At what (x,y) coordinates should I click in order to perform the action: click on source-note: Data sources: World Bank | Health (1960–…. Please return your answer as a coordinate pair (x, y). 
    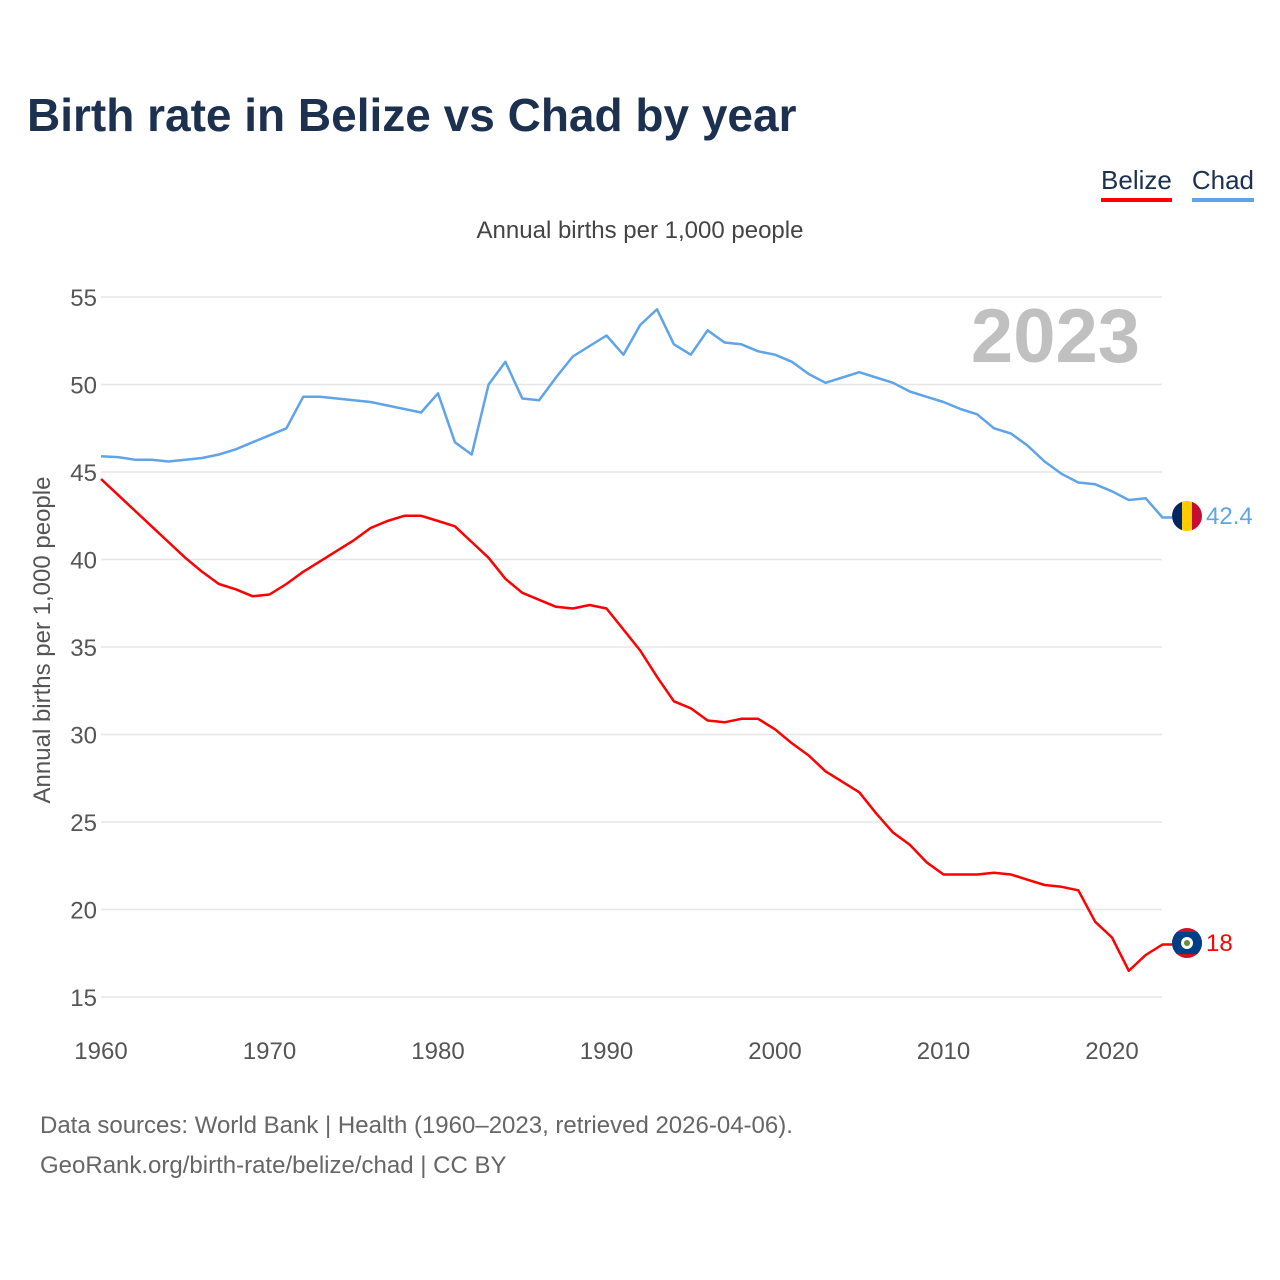
    Looking at the image, I should click on (416, 1146).